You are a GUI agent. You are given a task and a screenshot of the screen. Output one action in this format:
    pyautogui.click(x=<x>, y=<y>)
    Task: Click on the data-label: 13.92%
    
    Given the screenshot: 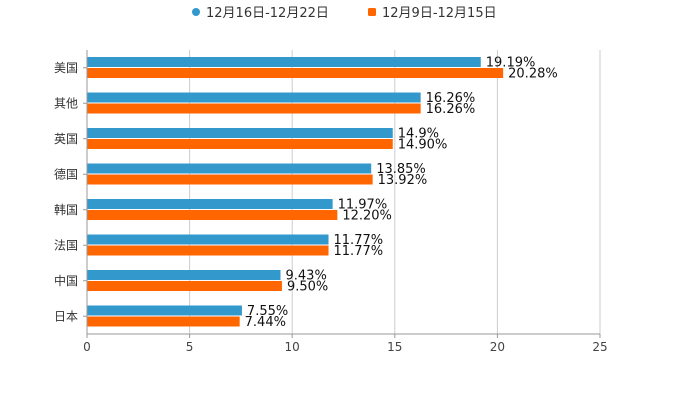 What is the action you would take?
    pyautogui.click(x=403, y=180)
    